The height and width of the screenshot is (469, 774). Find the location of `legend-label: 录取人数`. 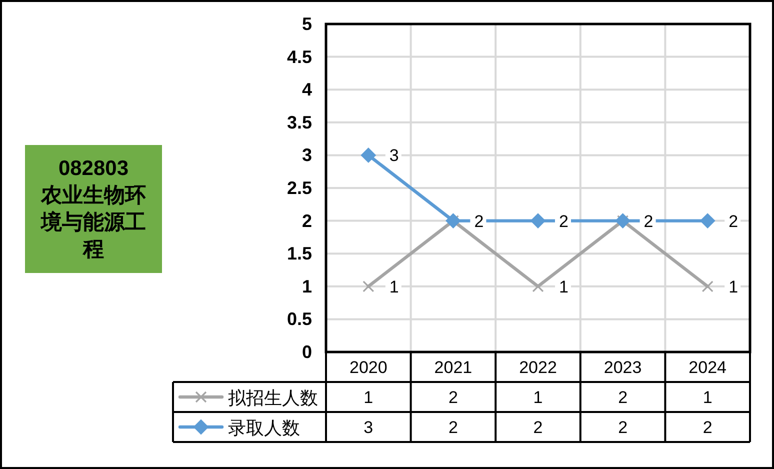

legend-label: 录取人数 is located at coordinates (264, 428).